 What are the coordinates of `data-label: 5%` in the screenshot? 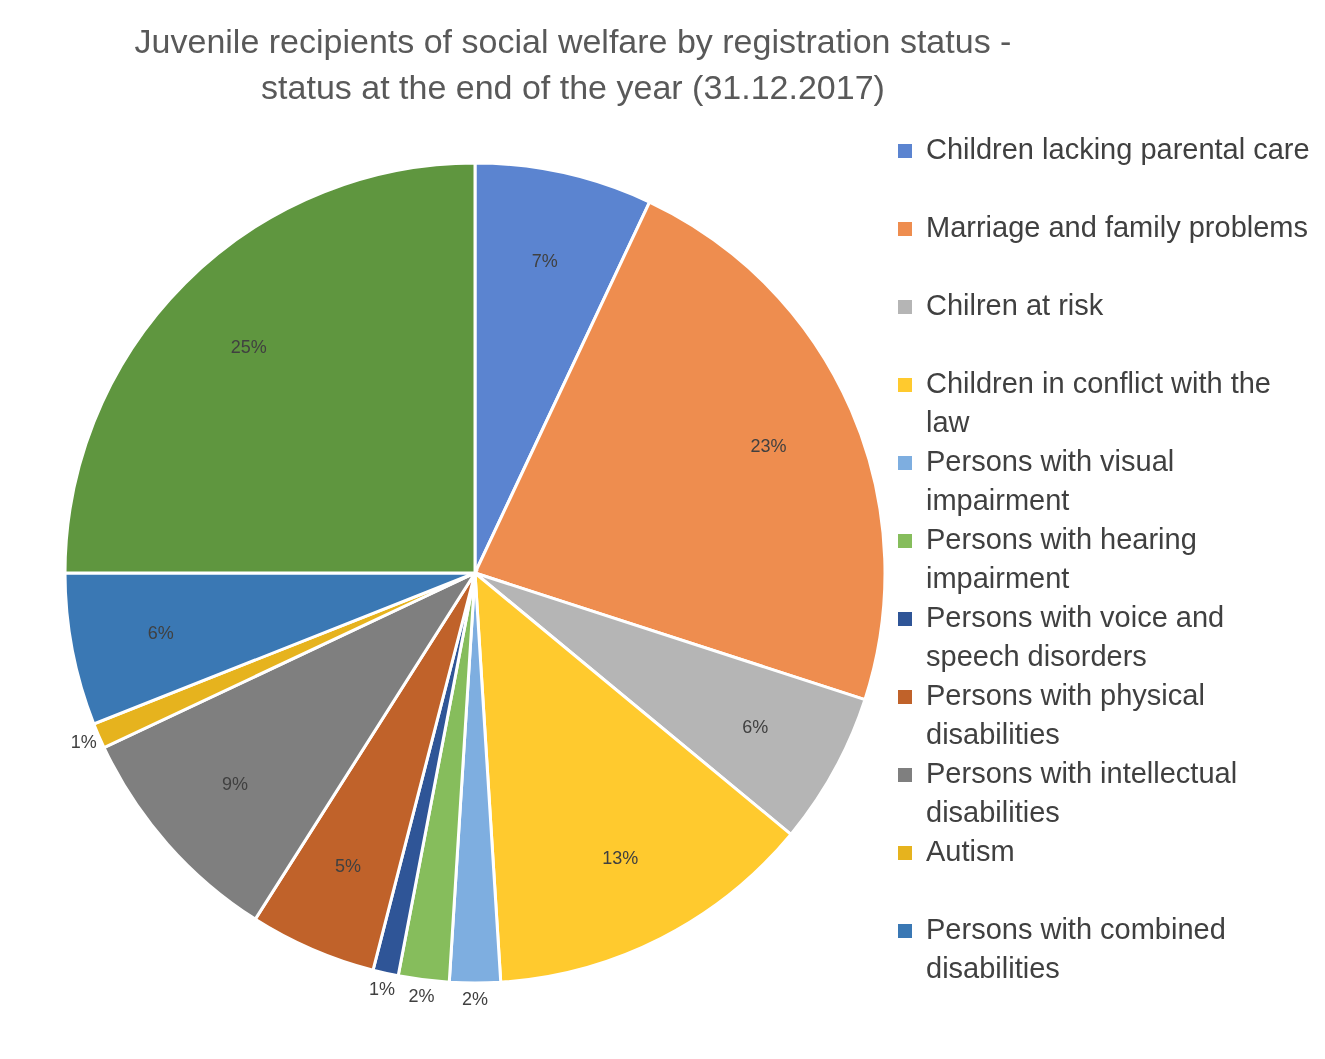 It's located at (347, 866).